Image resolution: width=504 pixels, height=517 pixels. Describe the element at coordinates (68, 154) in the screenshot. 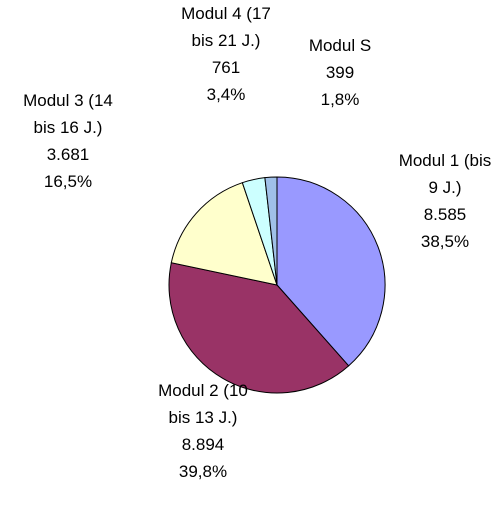

I see `value-label: 3.681` at that location.